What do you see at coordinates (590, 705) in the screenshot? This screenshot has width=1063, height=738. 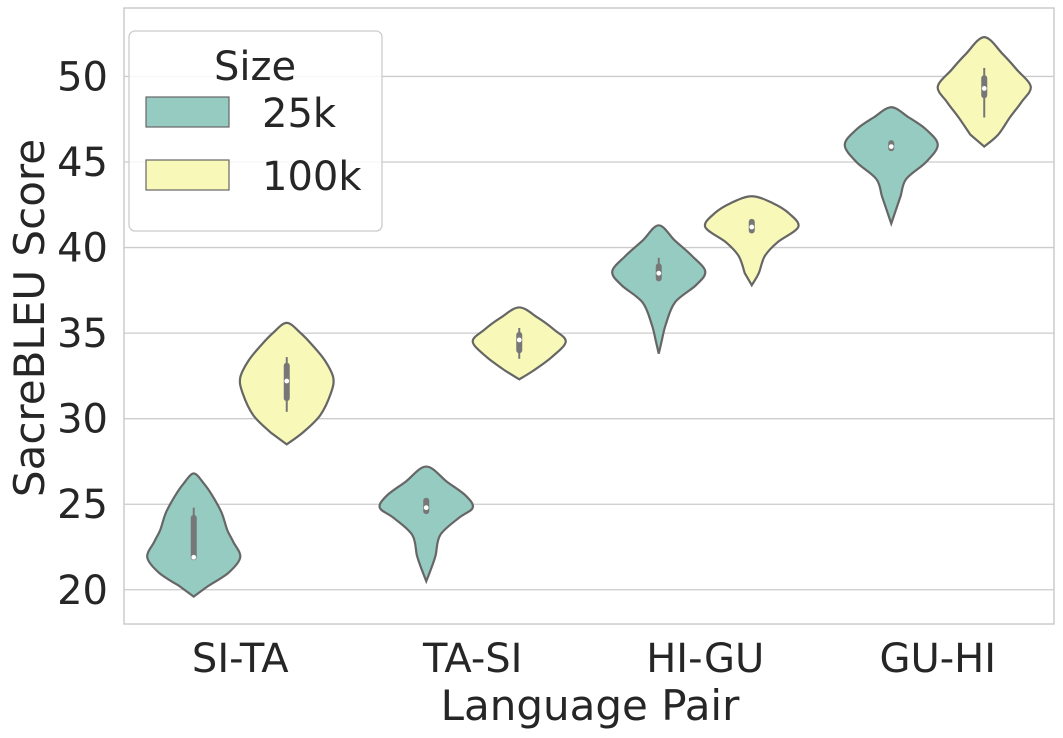 I see `x-axis-title: Language Pair` at bounding box center [590, 705].